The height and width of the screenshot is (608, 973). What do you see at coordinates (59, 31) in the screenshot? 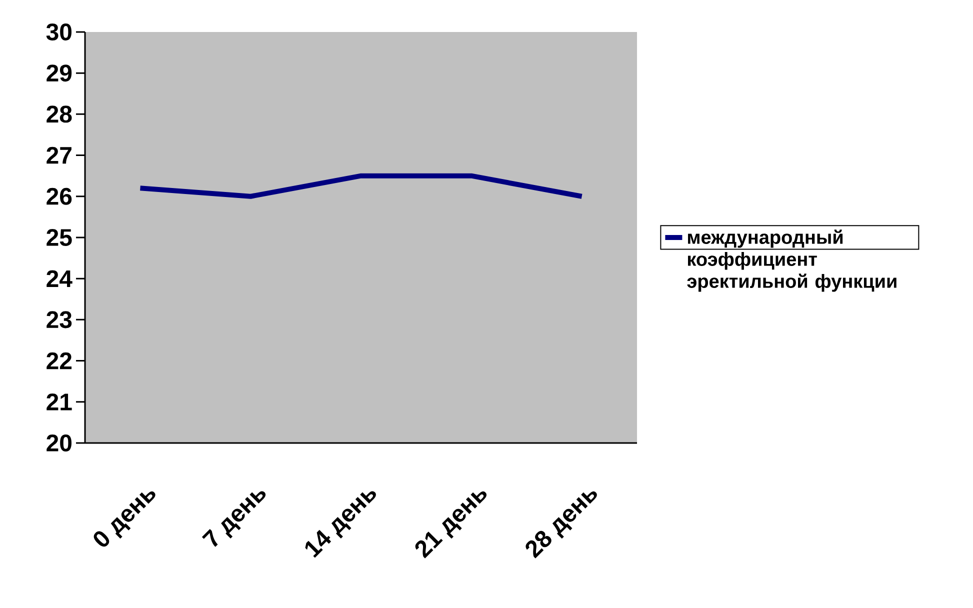
I see `y-tick-label: 30` at bounding box center [59, 31].